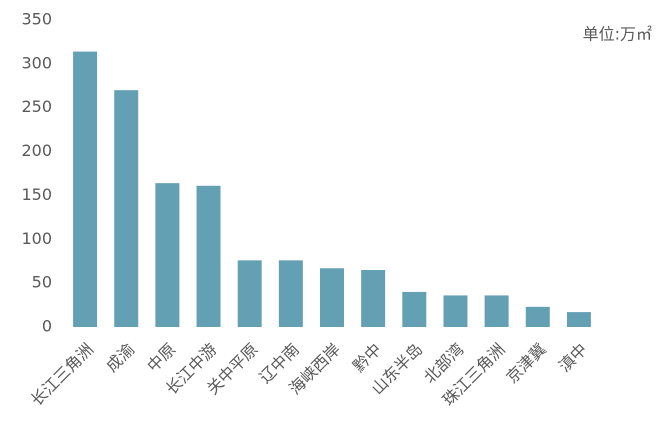  Describe the element at coordinates (42, 282) in the screenshot. I see `y-tick-label: 50` at that location.